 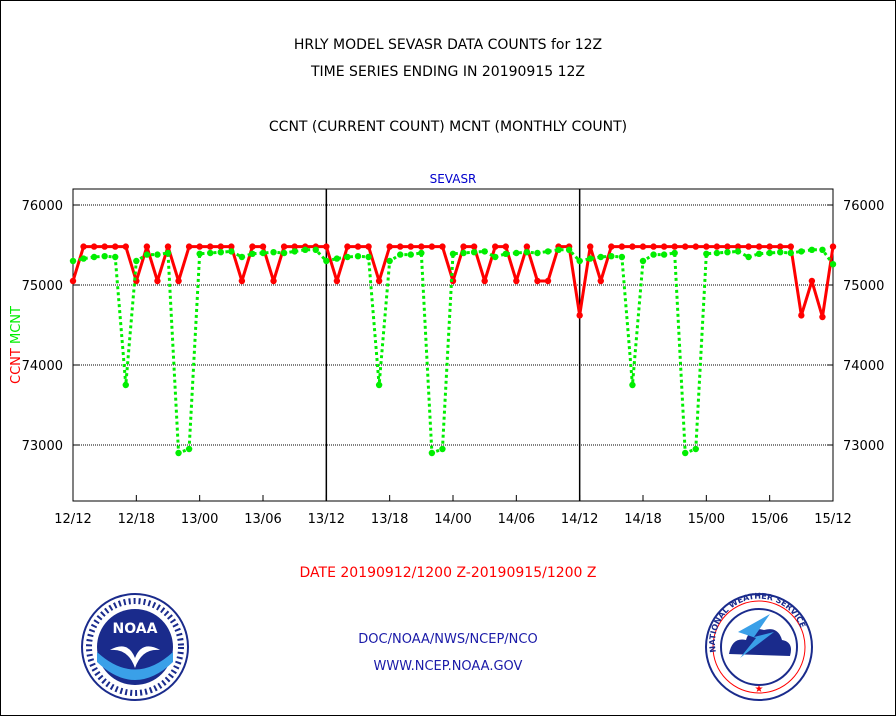 What do you see at coordinates (262, 519) in the screenshot?
I see `x-tick-label: 13/06` at bounding box center [262, 519].